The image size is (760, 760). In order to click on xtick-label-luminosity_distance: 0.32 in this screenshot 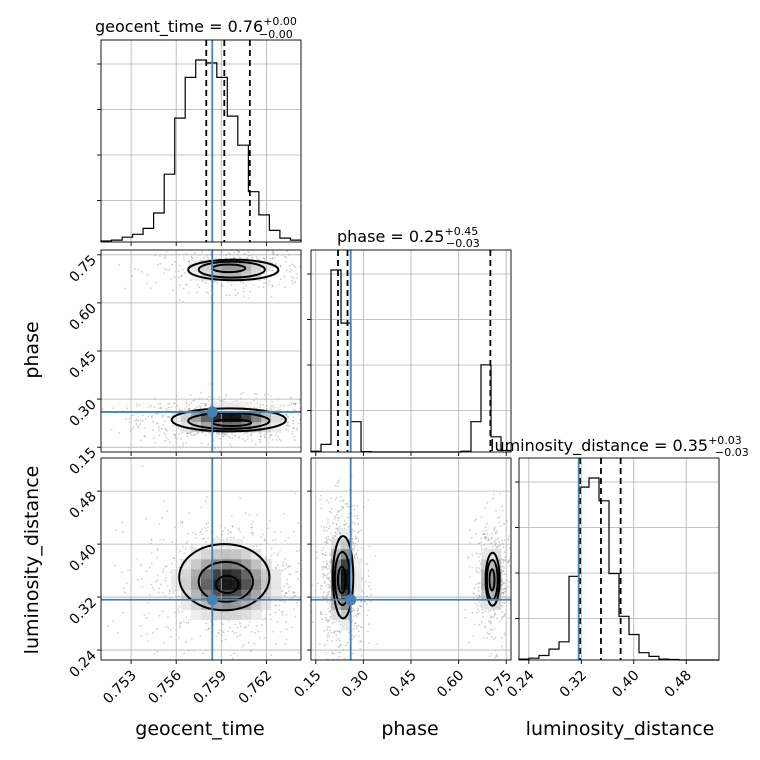, I will do `click(573, 684)`.